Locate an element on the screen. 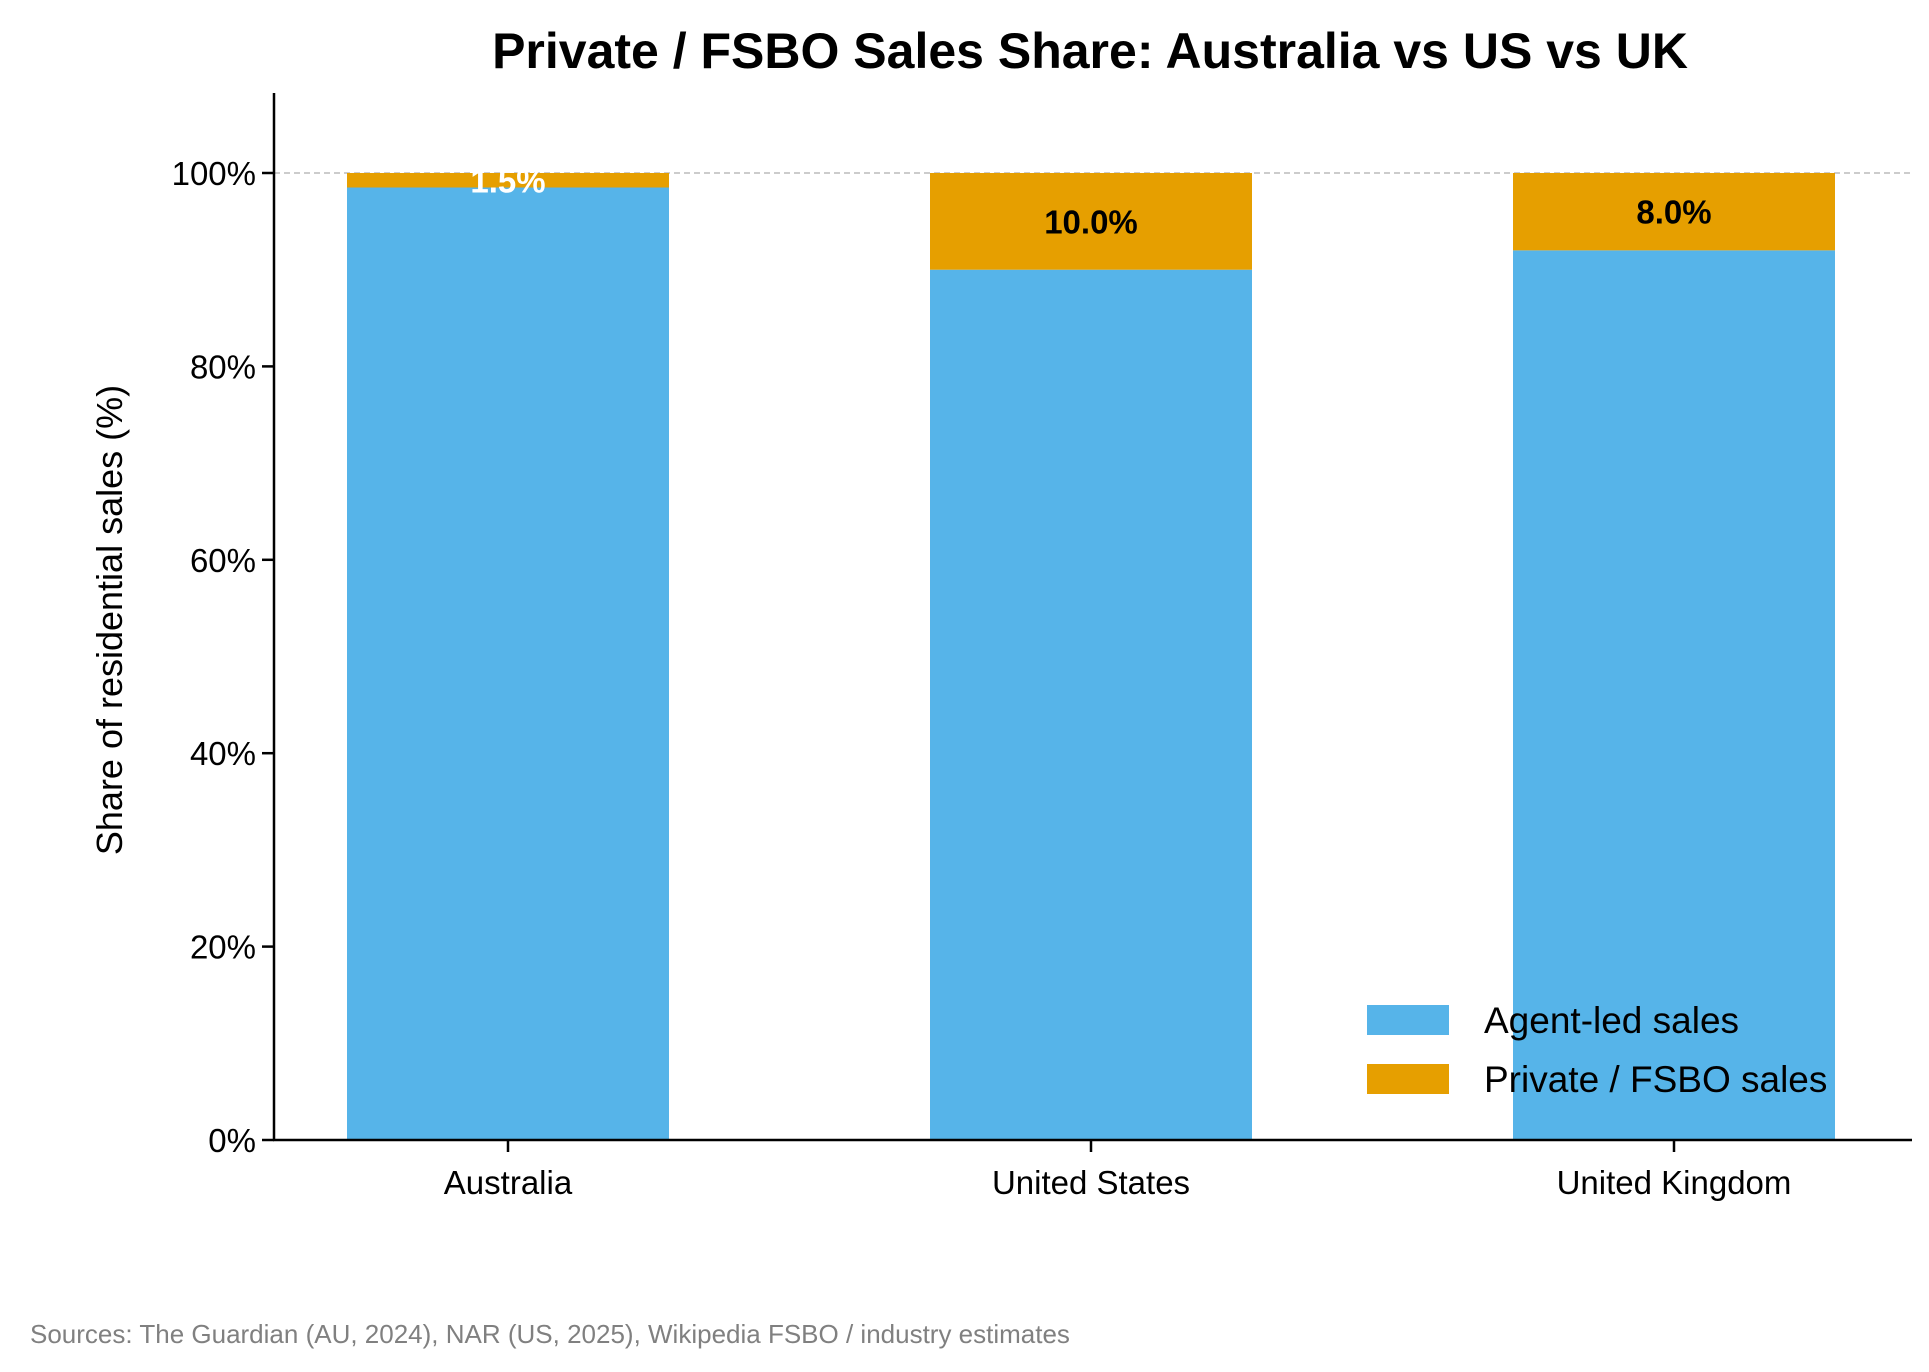 This screenshot has width=1929, height=1372. x-tick-label: United Kingdom is located at coordinates (1674, 1182).